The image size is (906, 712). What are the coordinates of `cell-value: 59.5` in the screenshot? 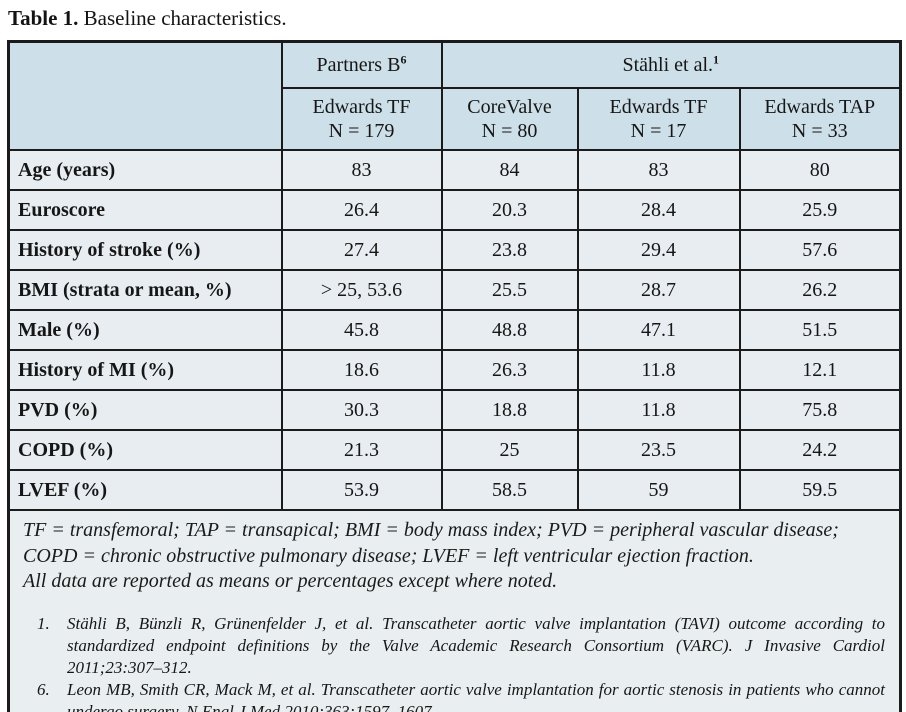 It's located at (820, 490).